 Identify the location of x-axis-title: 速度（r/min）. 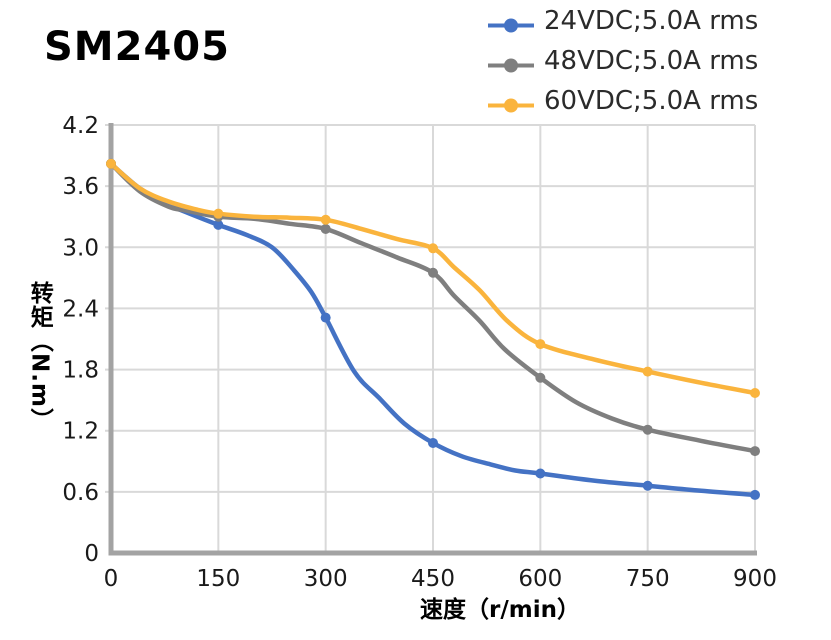
(500, 610).